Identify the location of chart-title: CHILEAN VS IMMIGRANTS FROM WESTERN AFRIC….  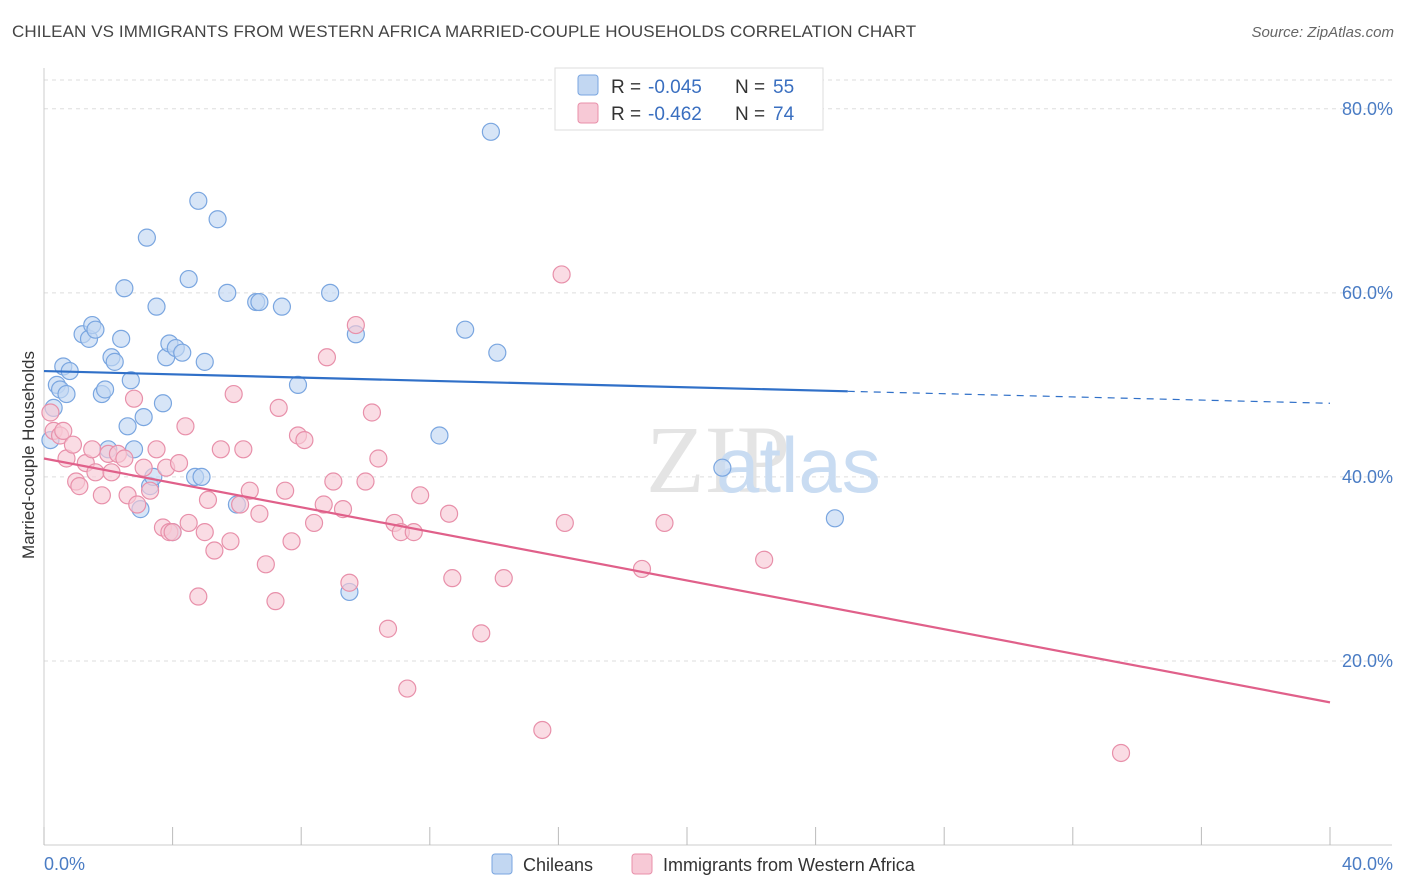
(464, 31).